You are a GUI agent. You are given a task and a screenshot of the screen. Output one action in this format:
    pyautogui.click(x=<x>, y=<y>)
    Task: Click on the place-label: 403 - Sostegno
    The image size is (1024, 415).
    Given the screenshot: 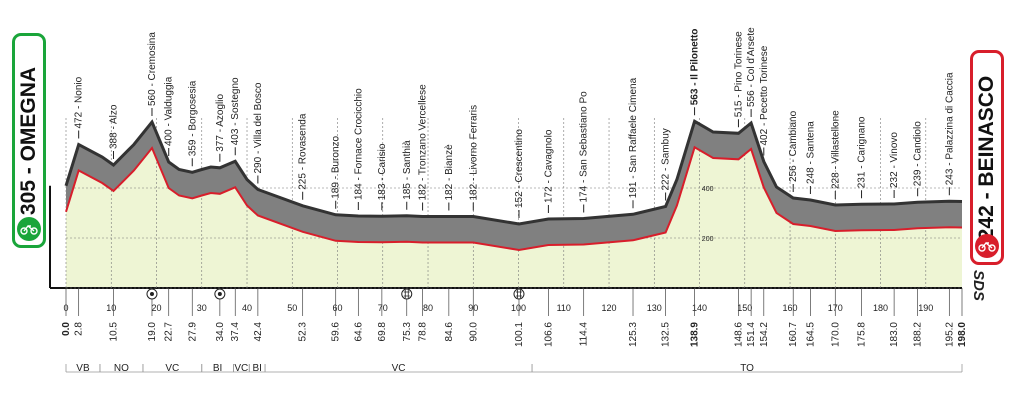 What is the action you would take?
    pyautogui.click(x=235, y=111)
    